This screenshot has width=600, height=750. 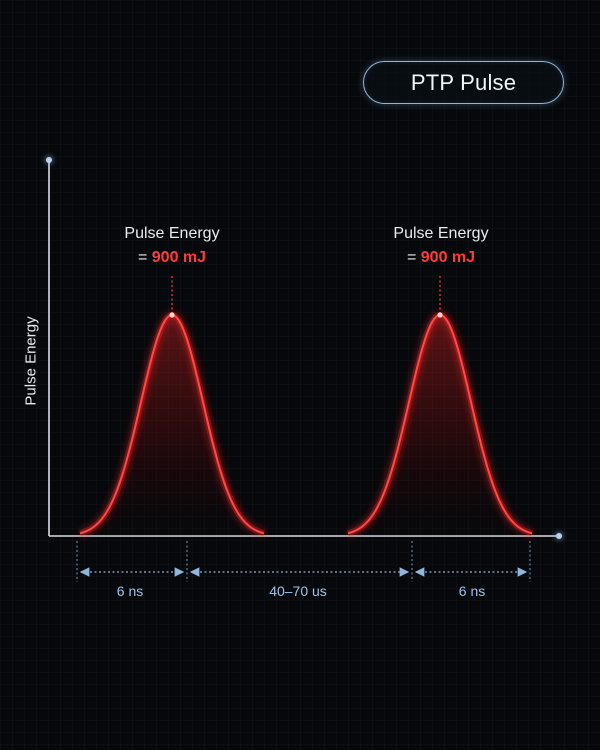 What do you see at coordinates (130, 591) in the screenshot?
I see `dim-label-pulse-1-width: 6 ns` at bounding box center [130, 591].